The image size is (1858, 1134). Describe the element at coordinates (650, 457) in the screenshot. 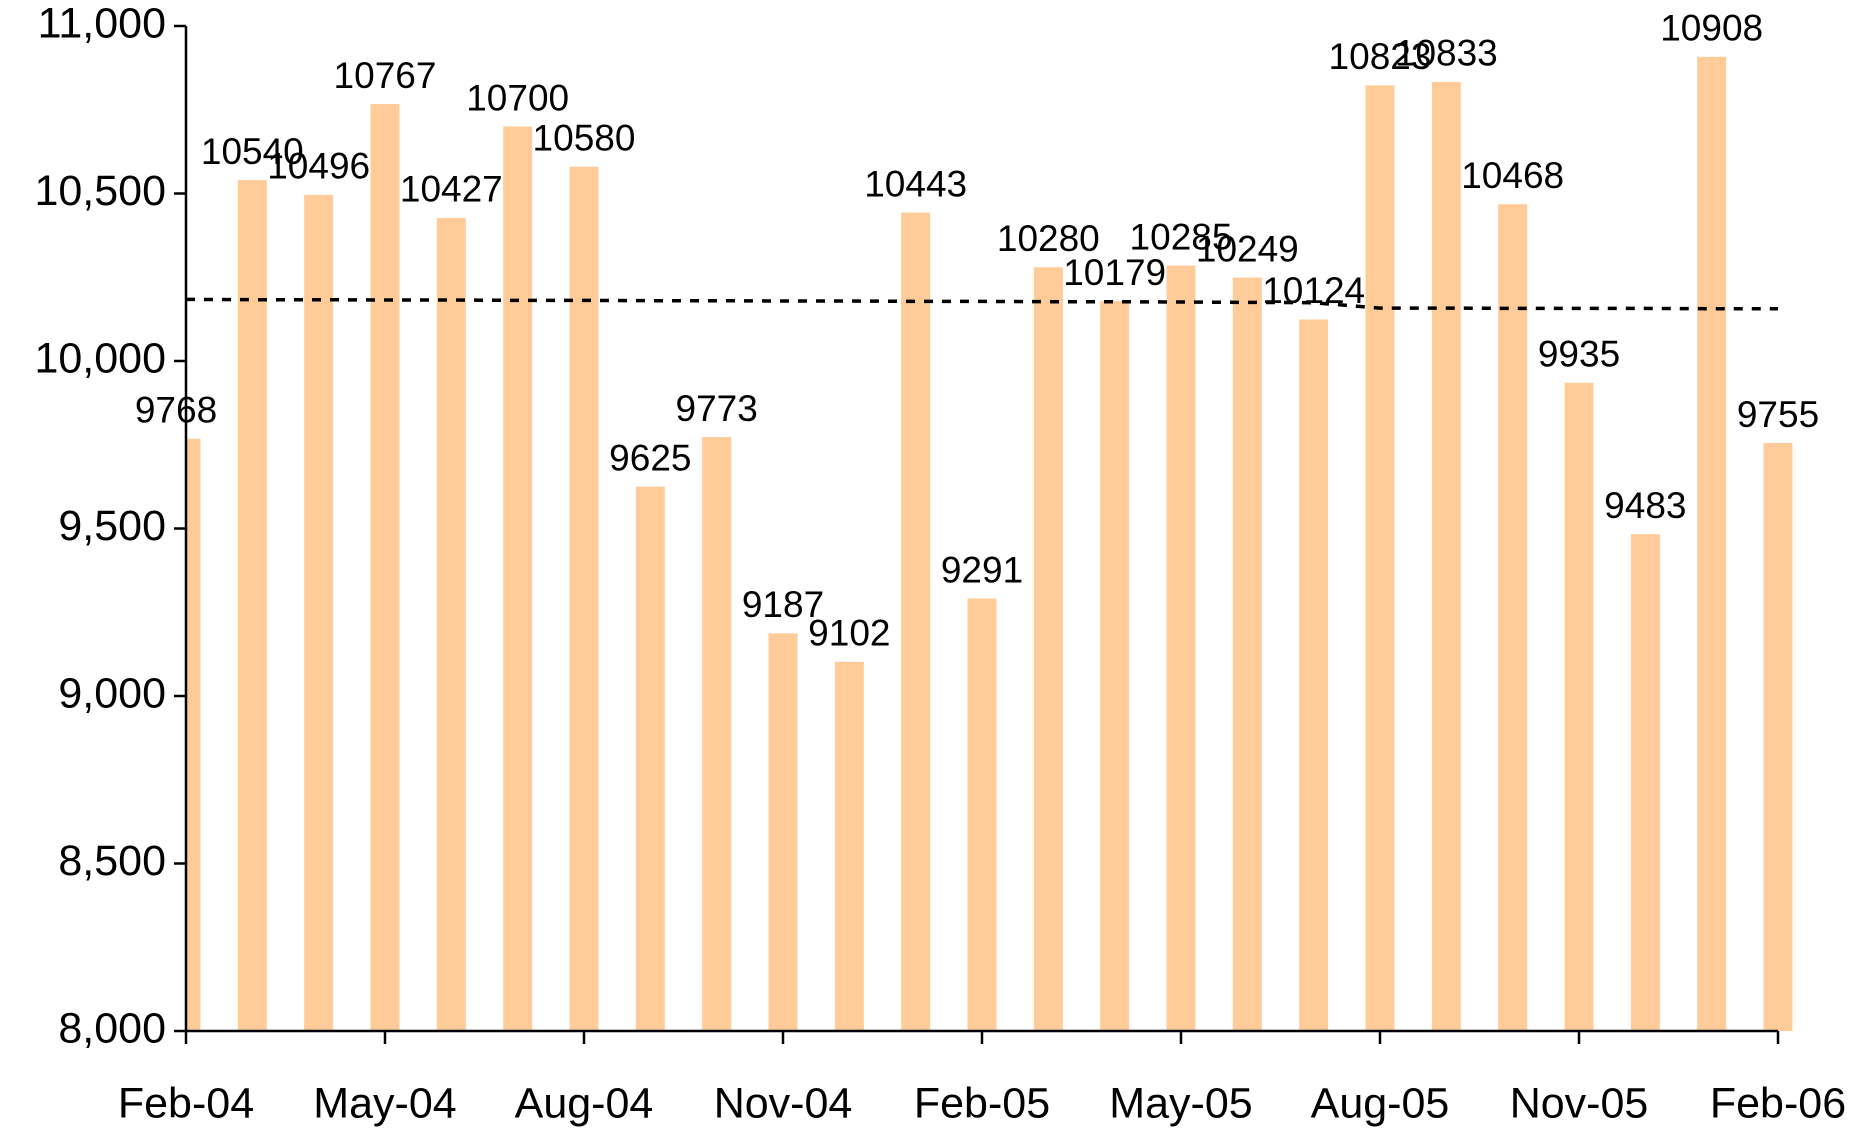

I see `data-label: 9625` at that location.